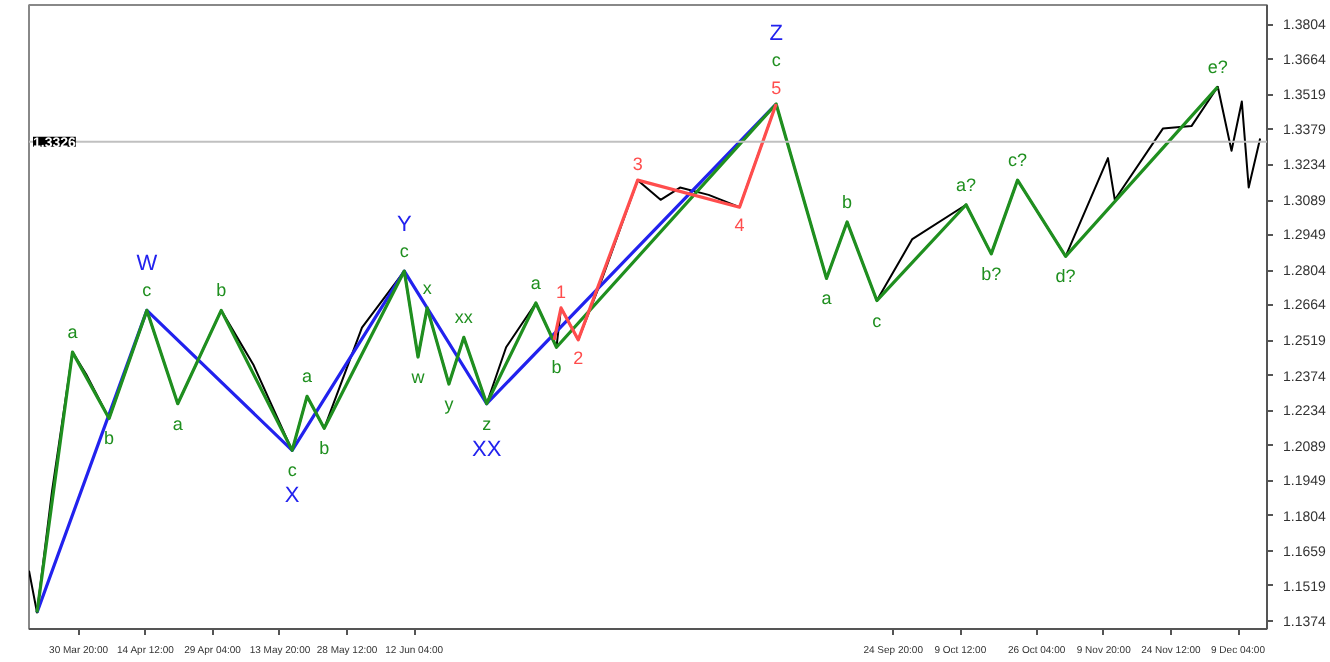 Image resolution: width=1330 pixels, height=662 pixels. What do you see at coordinates (292, 496) in the screenshot?
I see `annotation: X` at bounding box center [292, 496].